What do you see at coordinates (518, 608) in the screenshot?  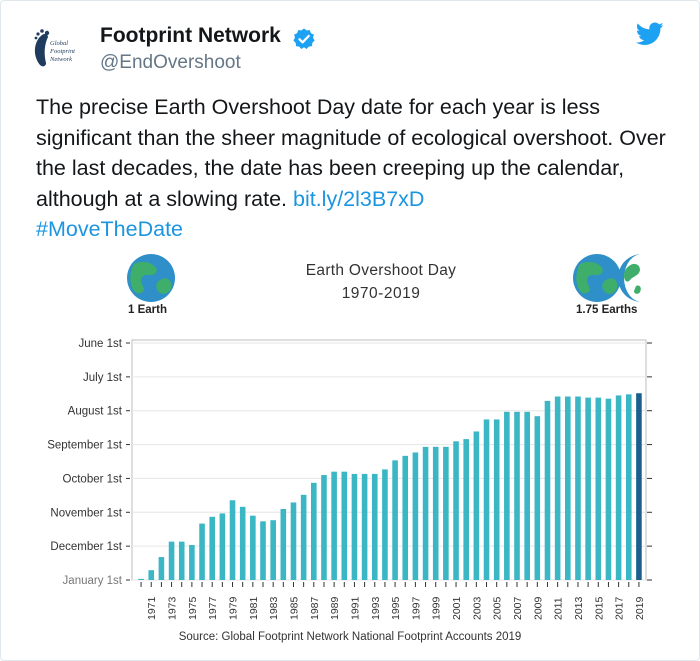 I see `x-tick-label: 2007` at bounding box center [518, 608].